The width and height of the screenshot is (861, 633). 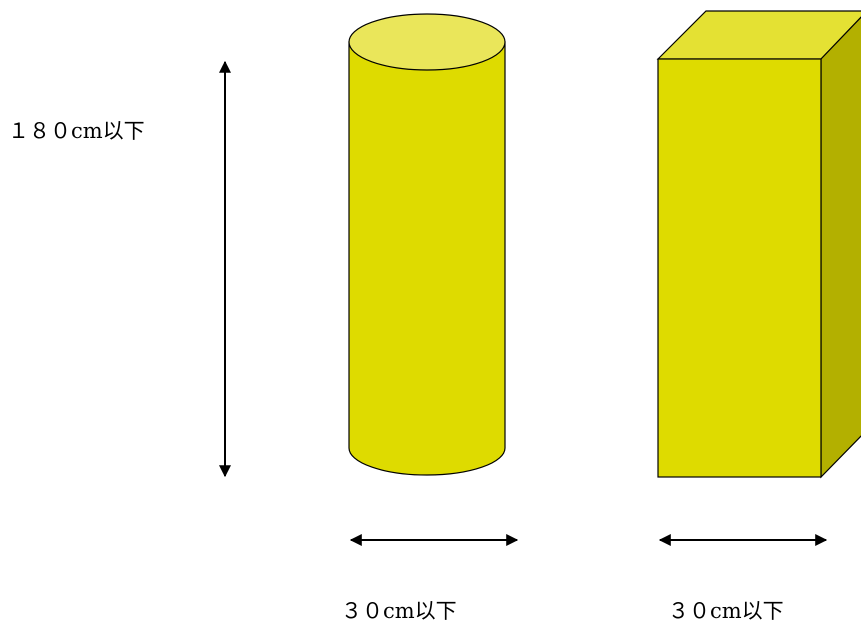 I want to click on cylinder-body, so click(x=427, y=258).